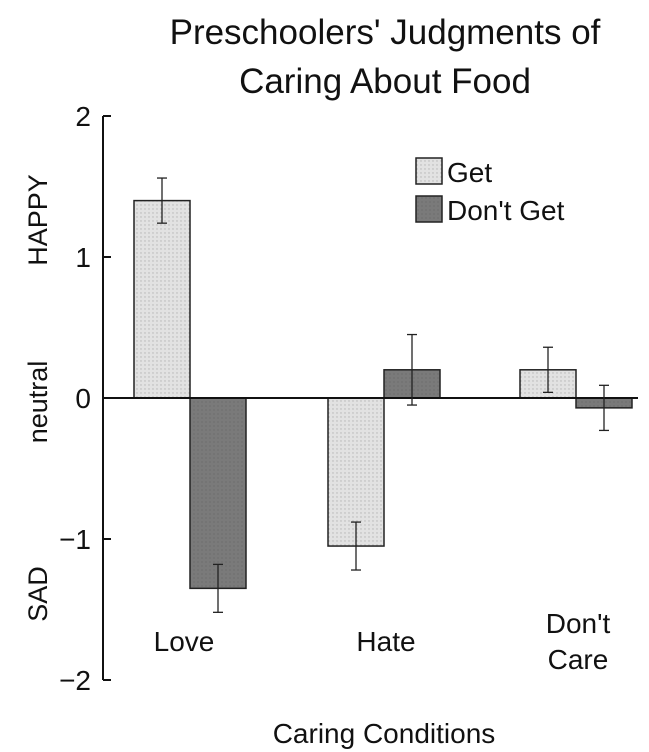  What do you see at coordinates (385, 32) in the screenshot?
I see `chart-title-line-1: Preschoolers' Judgments of` at bounding box center [385, 32].